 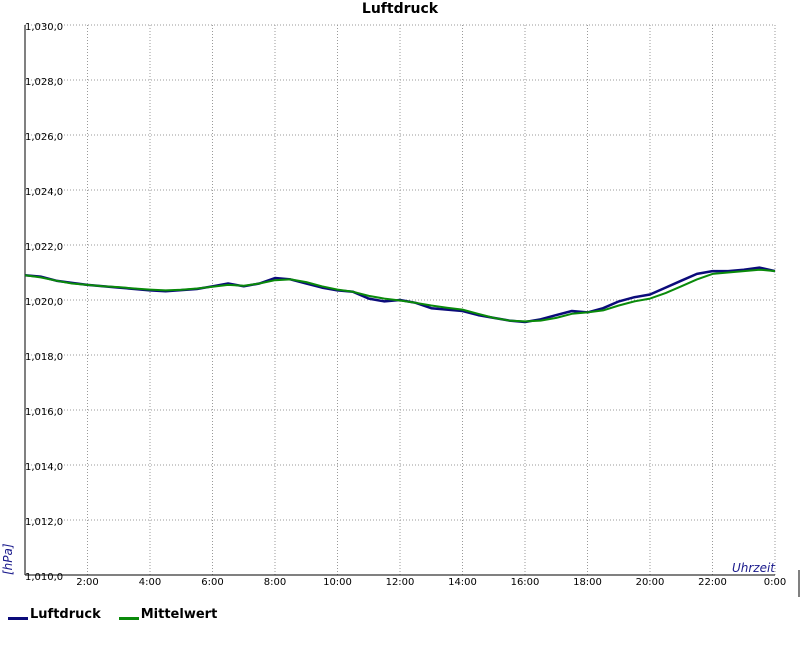 I want to click on y-tick-label: 1,014,0, so click(x=44, y=467).